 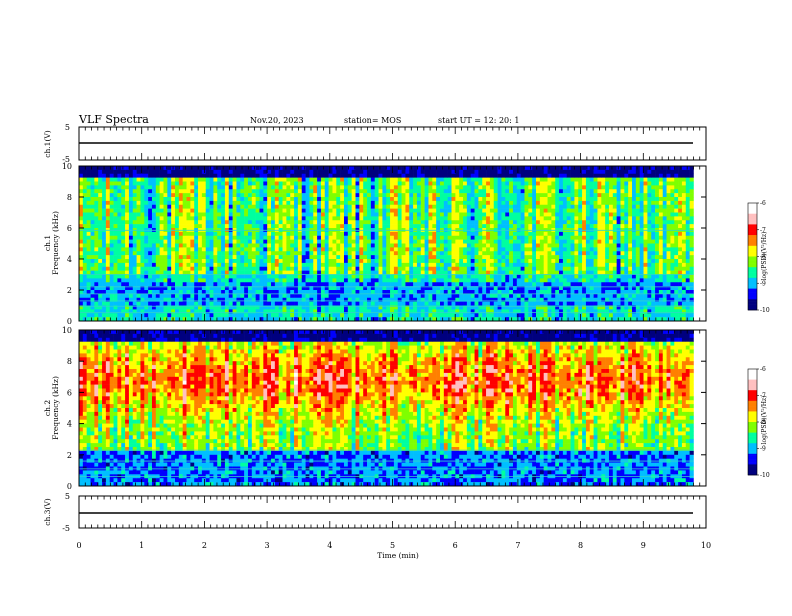 I want to click on ch1v-ylabel: ch.1(V), so click(x=47, y=144).